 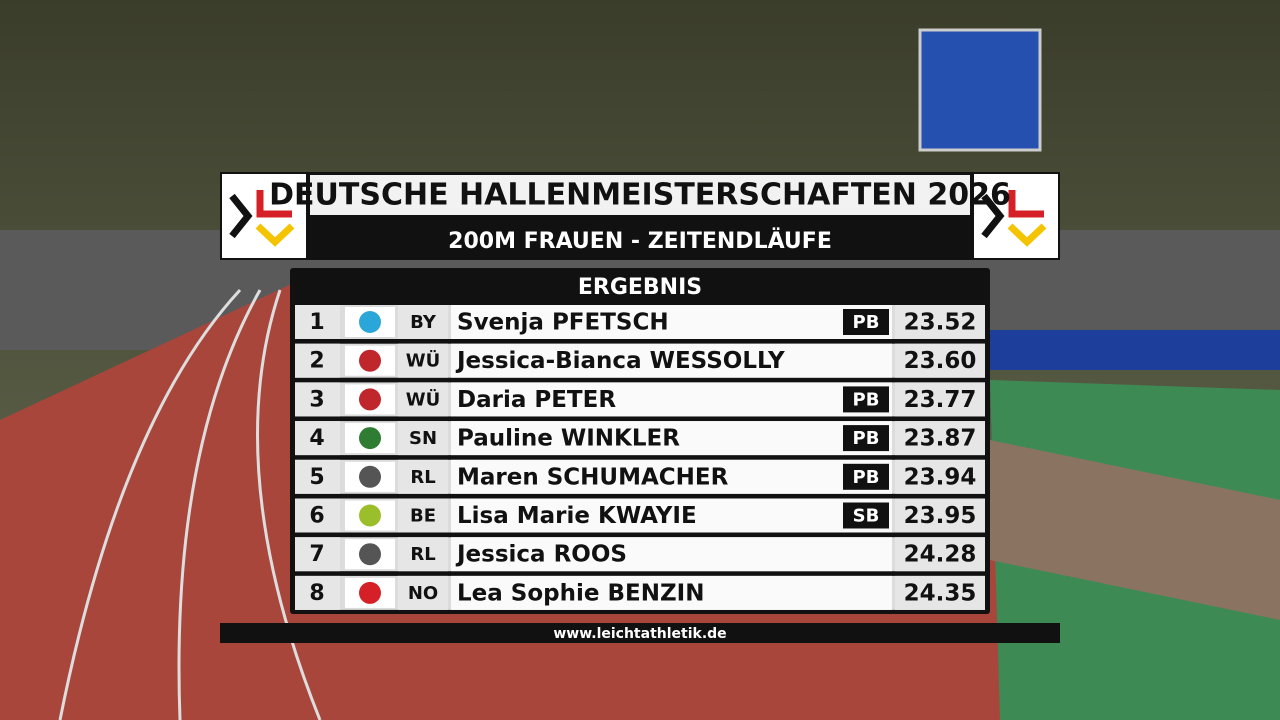 What do you see at coordinates (593, 477) in the screenshot?
I see `athlete-name: Maren SCHUMACHER` at bounding box center [593, 477].